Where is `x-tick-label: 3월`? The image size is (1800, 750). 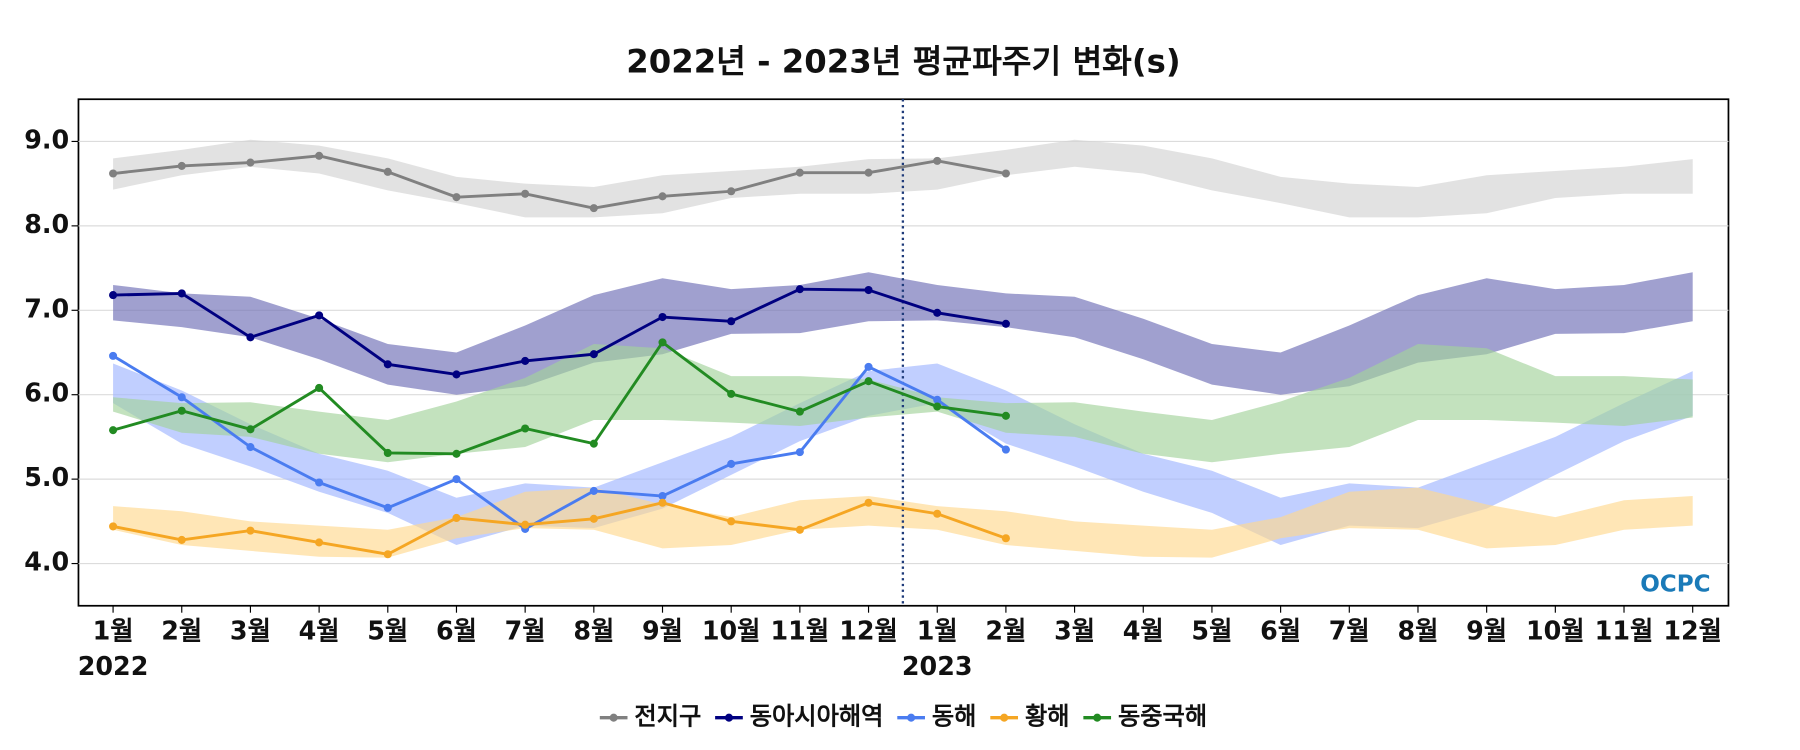
x-tick-label: 3월 is located at coordinates (250, 630).